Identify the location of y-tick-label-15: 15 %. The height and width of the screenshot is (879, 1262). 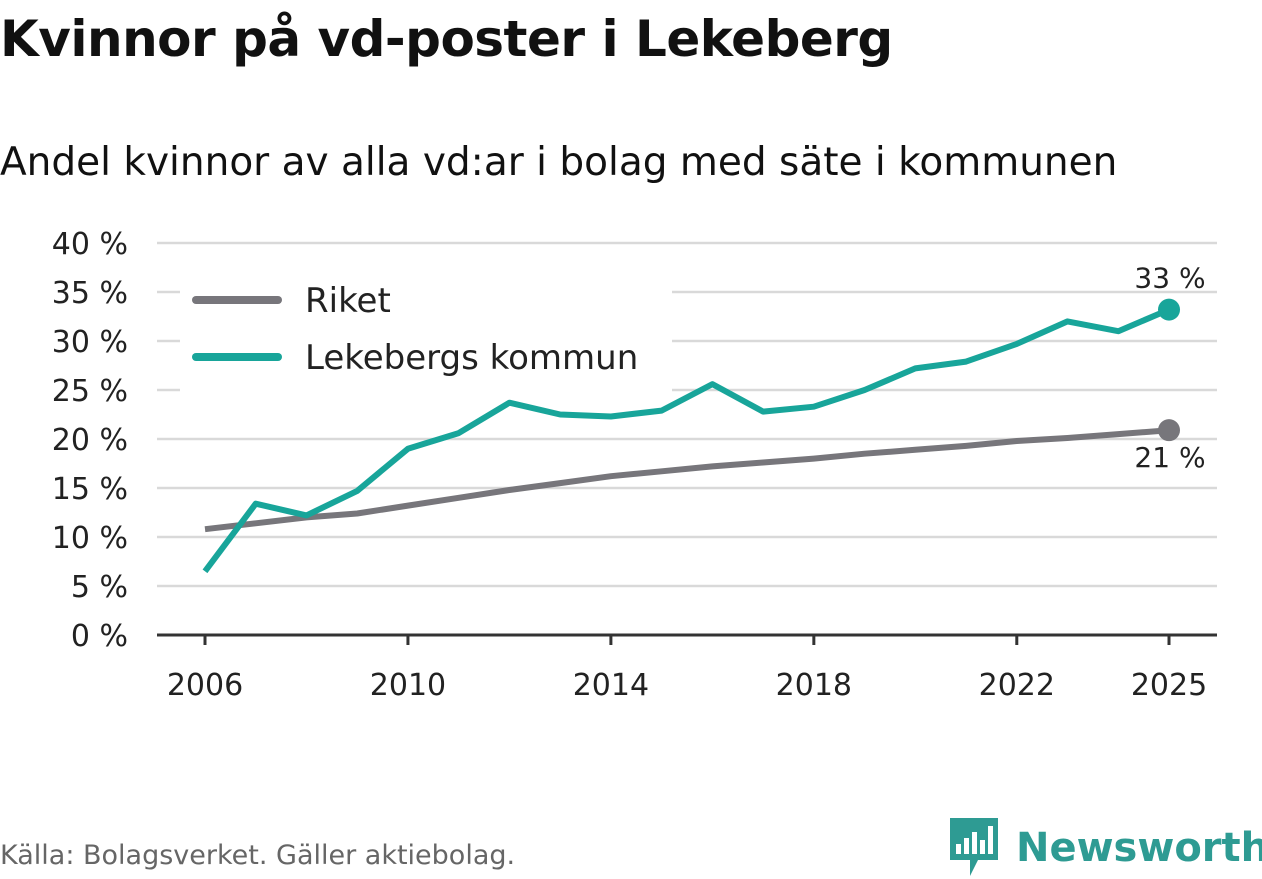
(90, 489).